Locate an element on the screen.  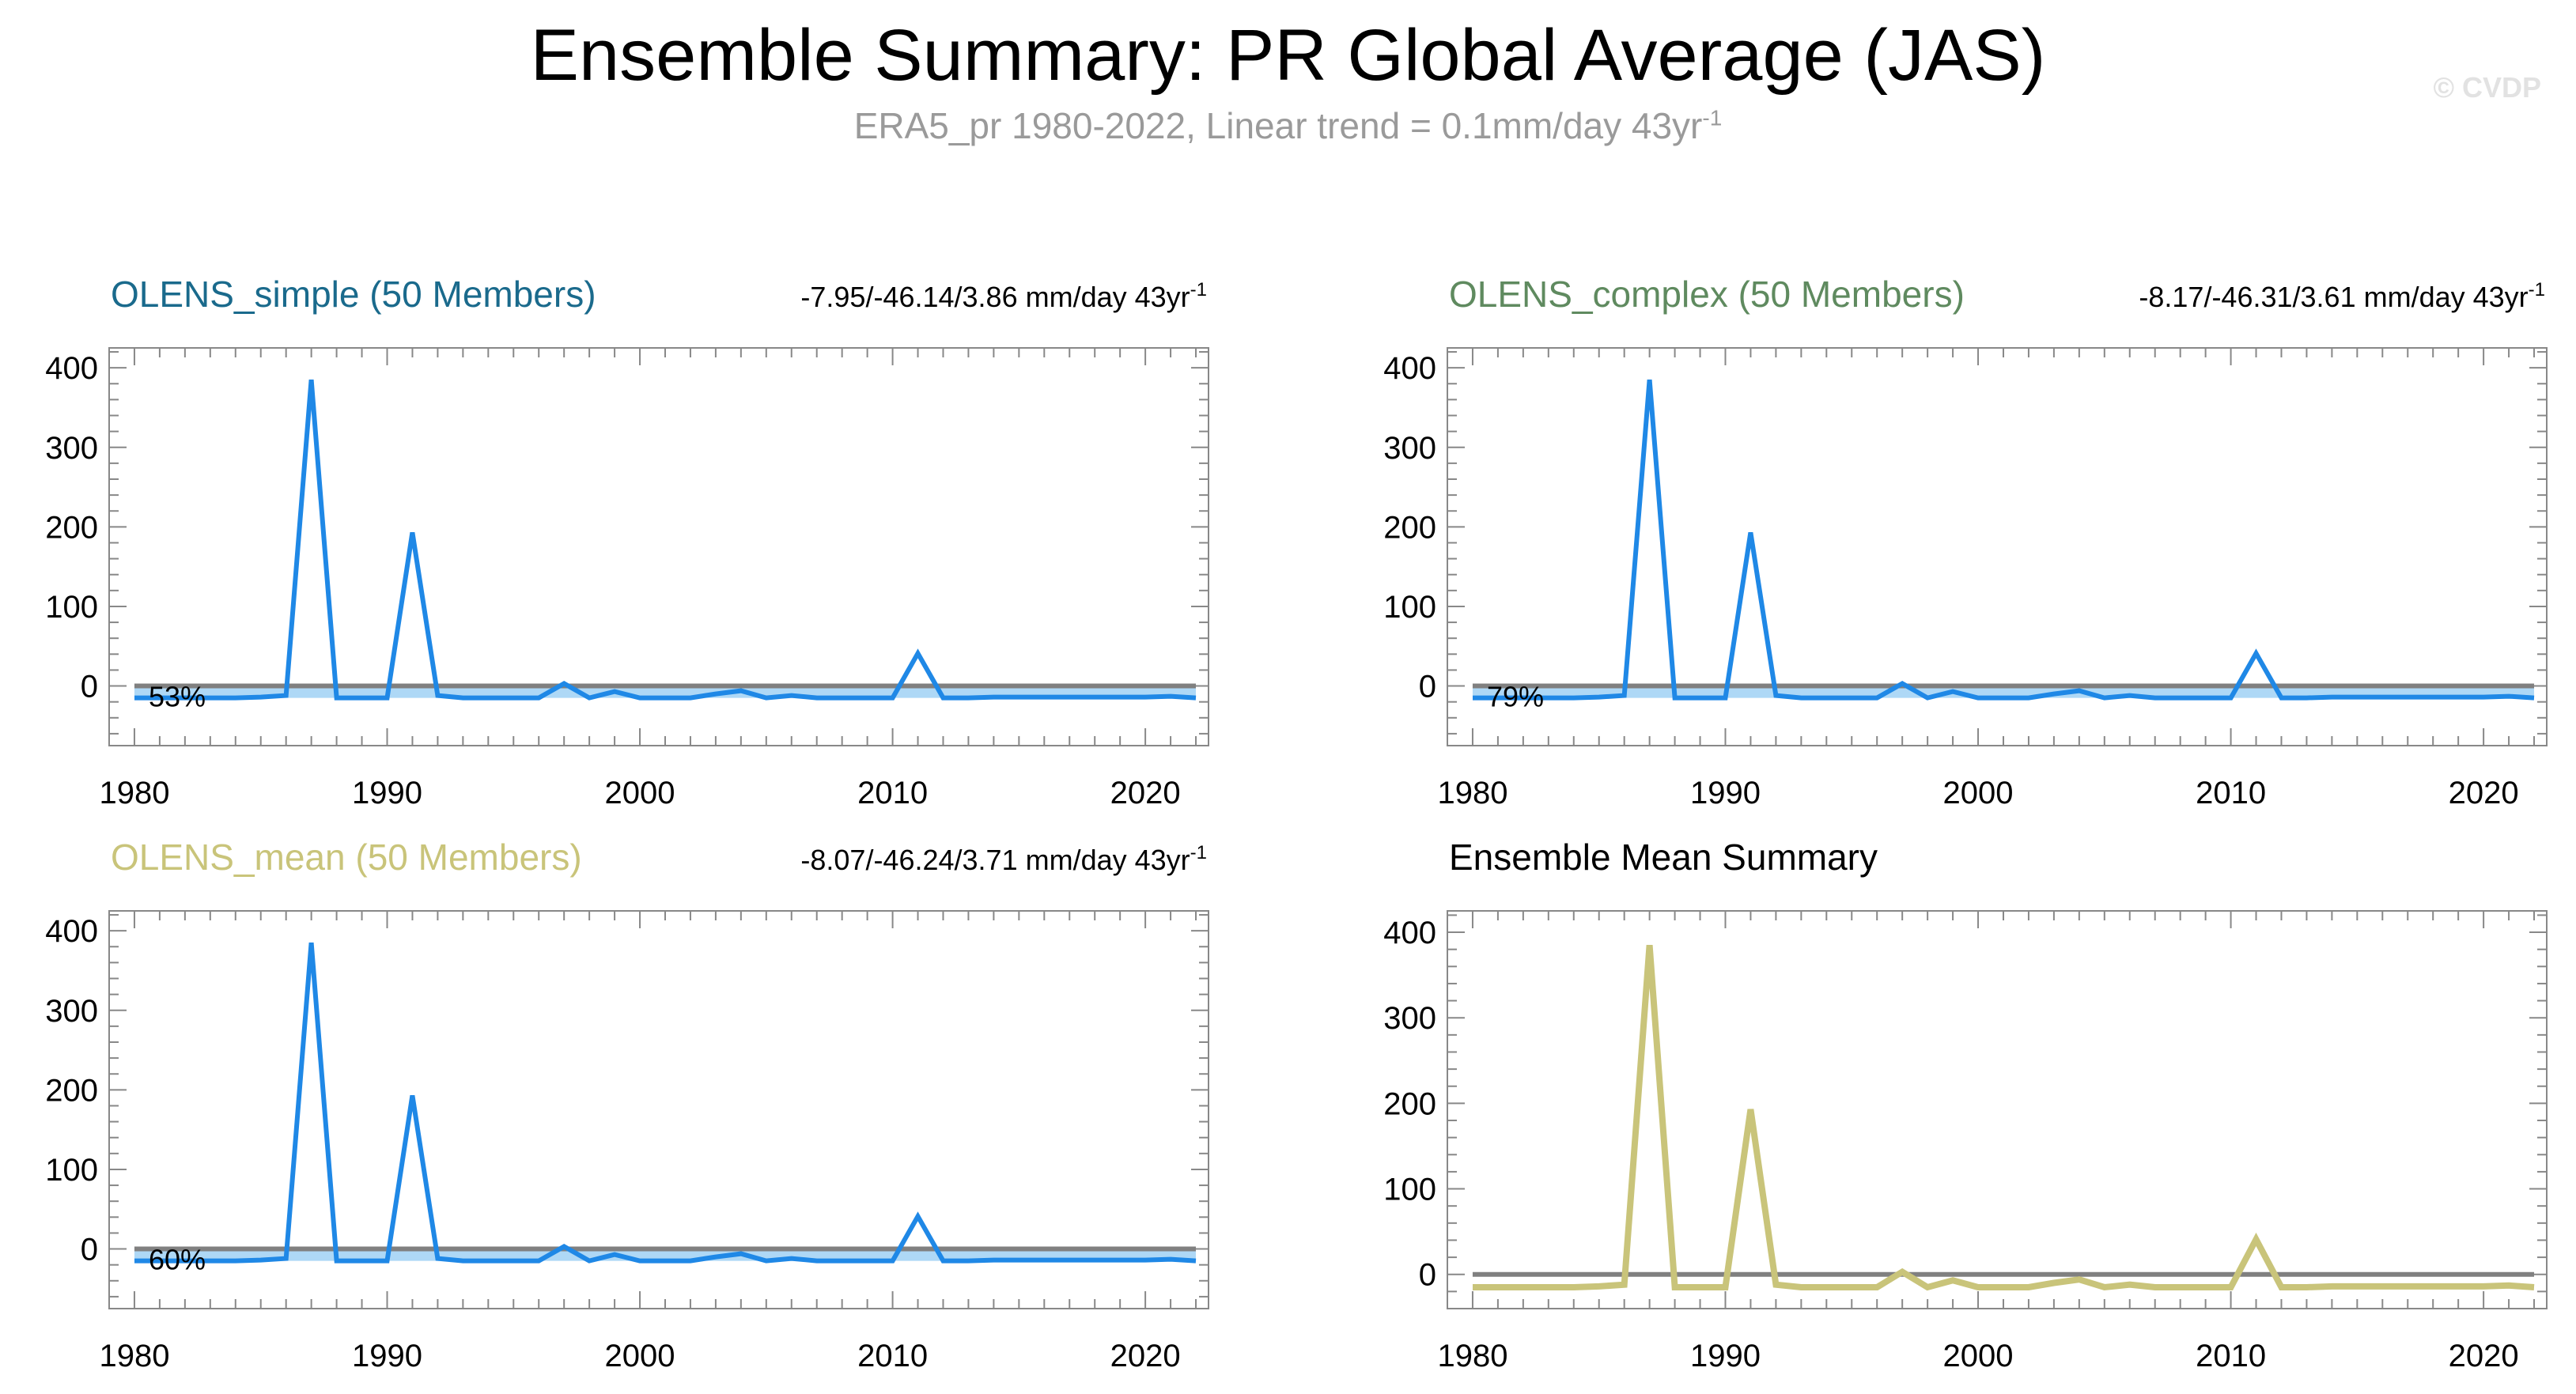
trend-label: -8.07/-46.24/3.71 mm/day 43yr-1 is located at coordinates (1003, 859).